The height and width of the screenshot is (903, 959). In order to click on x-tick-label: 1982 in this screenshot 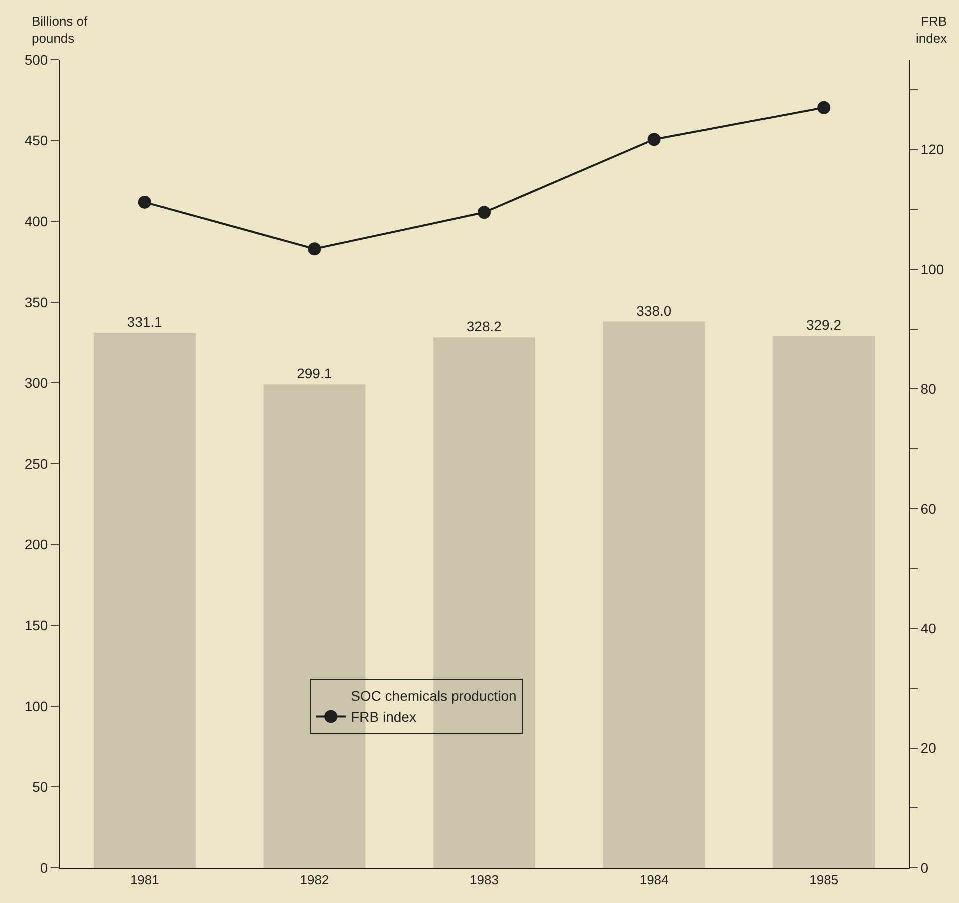, I will do `click(315, 880)`.